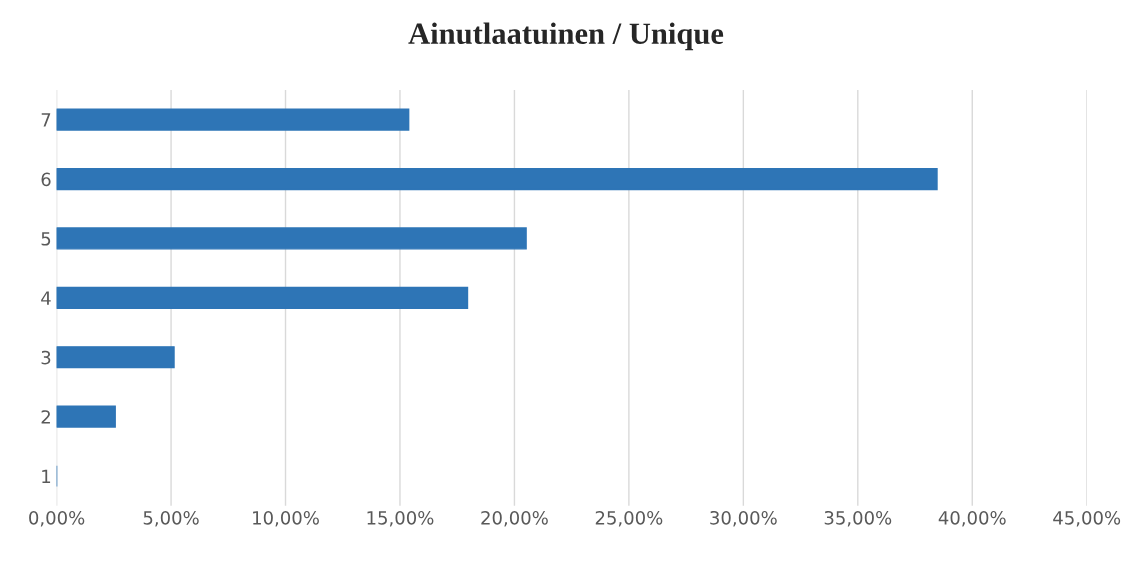  I want to click on x-tick-label: 40,00%, so click(972, 518).